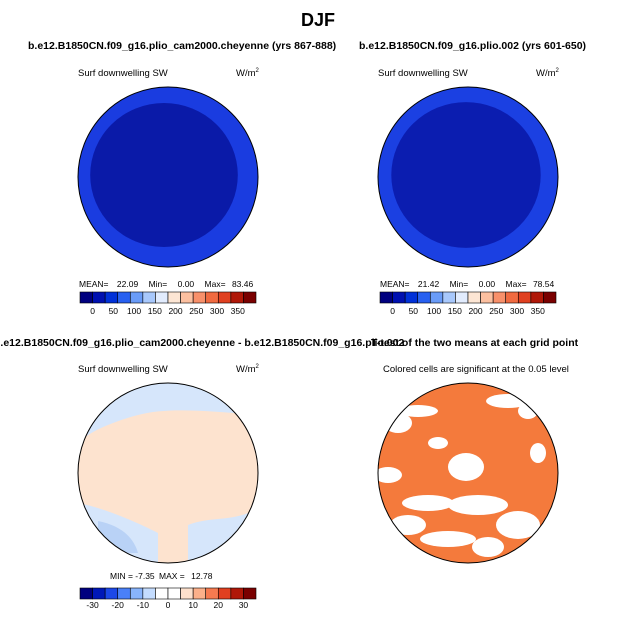 The height and width of the screenshot is (637, 636). I want to click on panel-3-map-group, so click(168, 473).